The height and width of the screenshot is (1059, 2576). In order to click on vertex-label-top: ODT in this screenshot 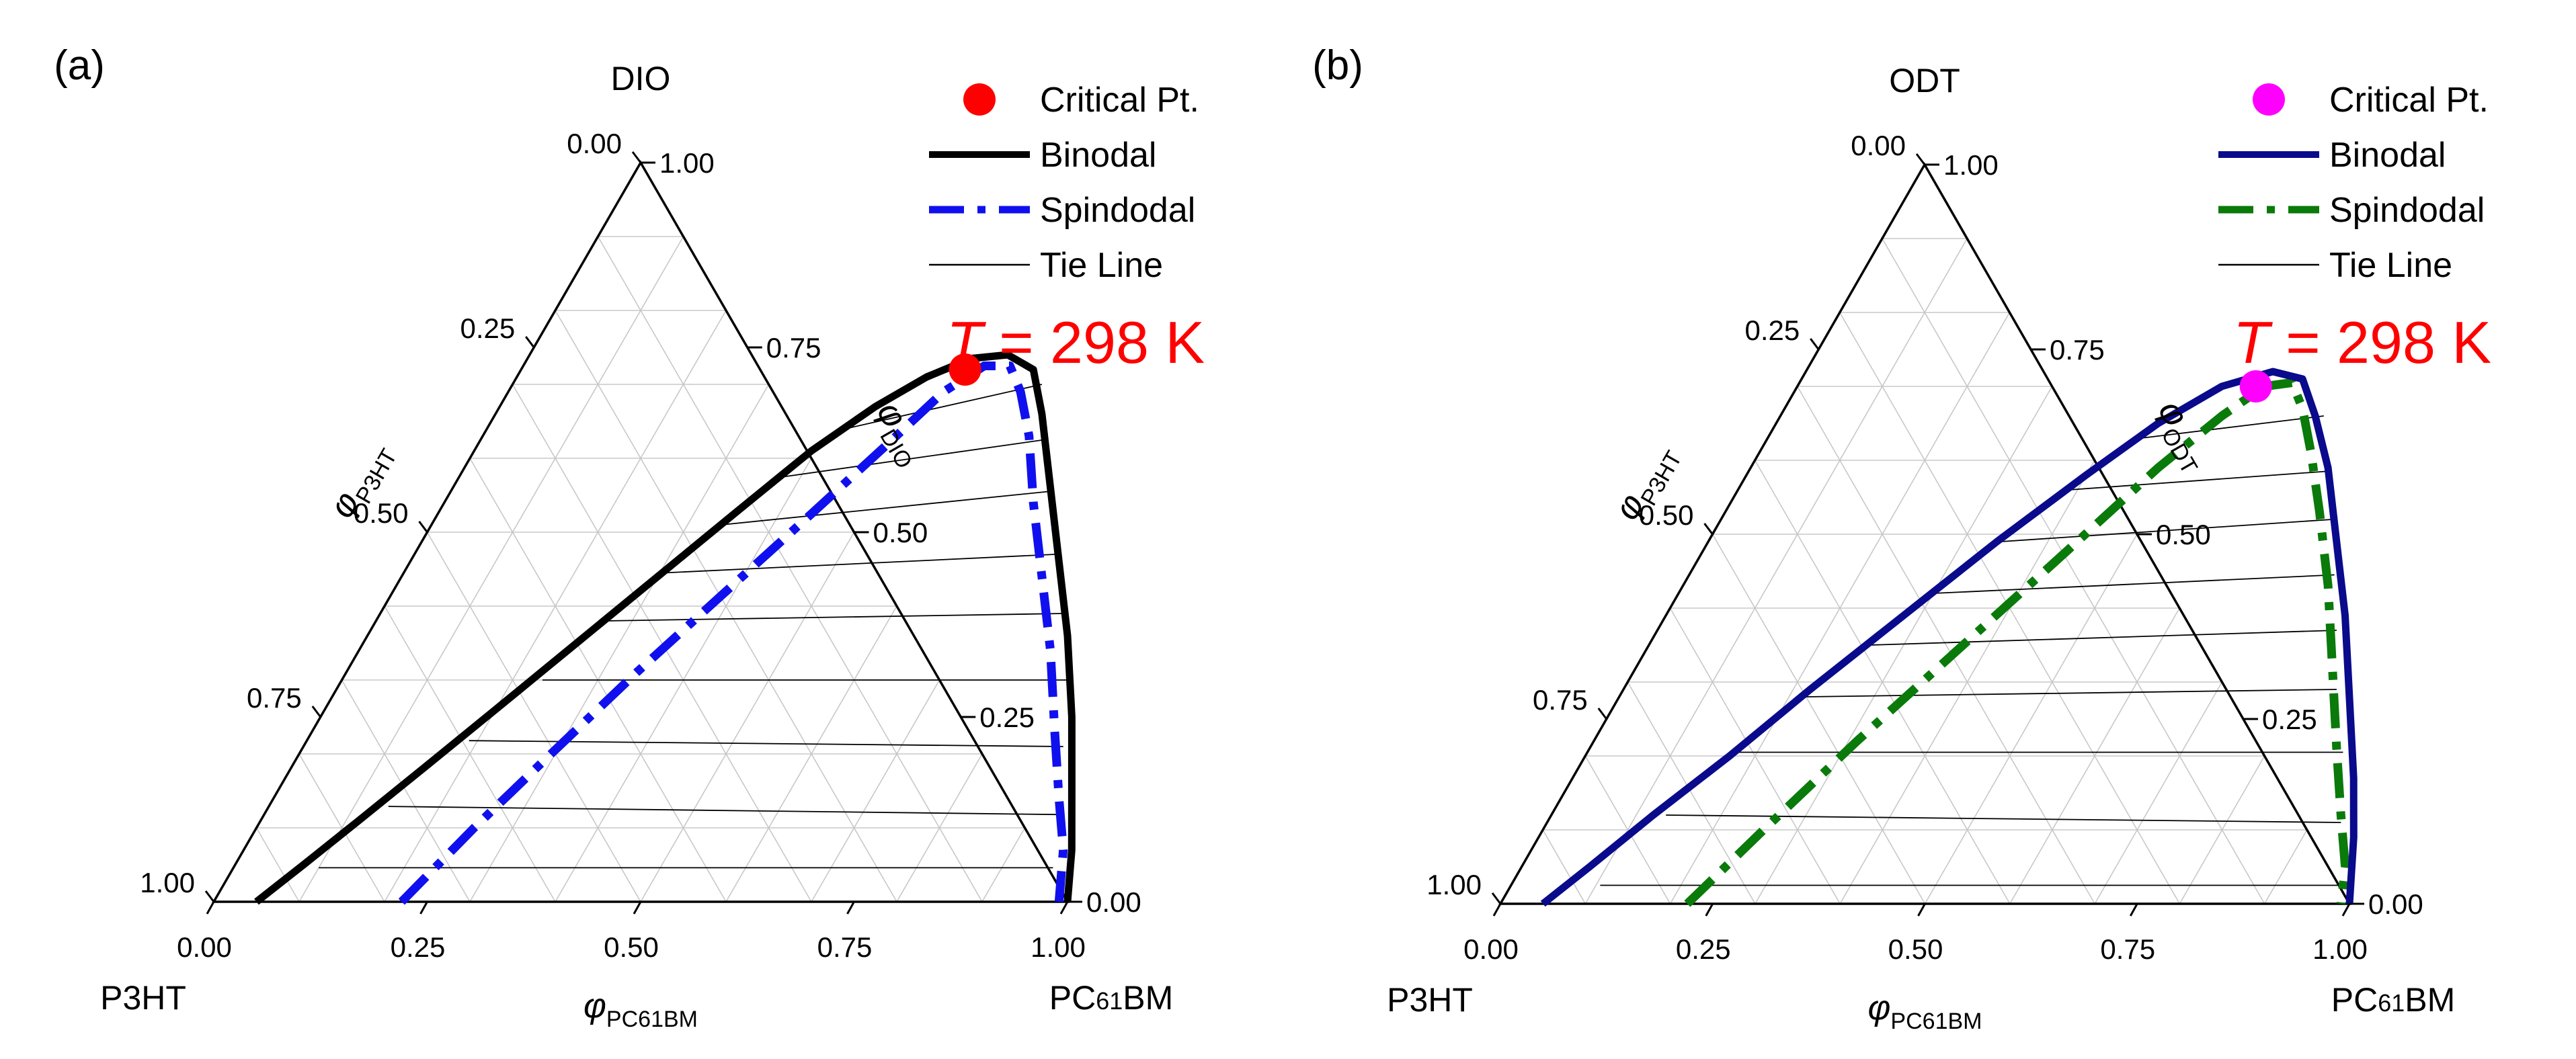, I will do `click(1924, 80)`.